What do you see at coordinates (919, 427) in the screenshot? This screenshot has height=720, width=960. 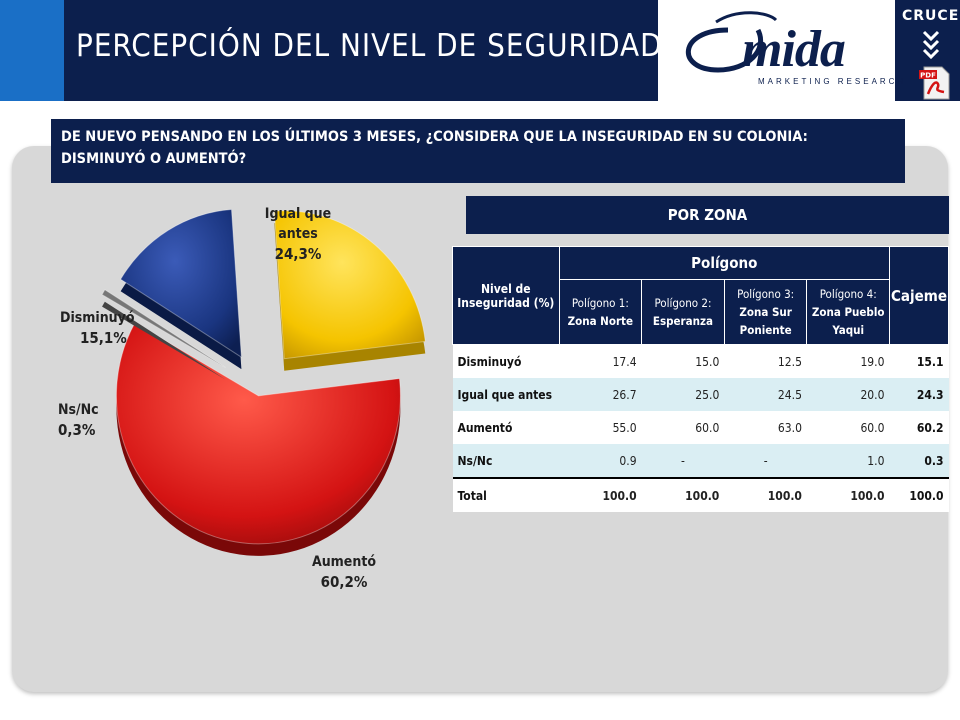 I see `cell-cajeme: 60.2` at bounding box center [919, 427].